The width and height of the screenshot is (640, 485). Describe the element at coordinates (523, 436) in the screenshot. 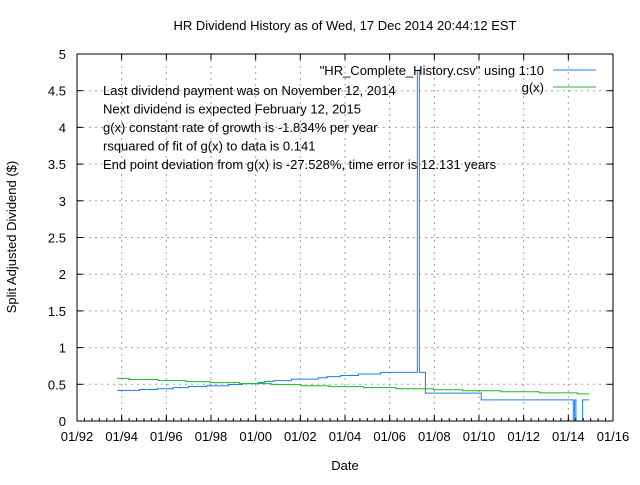

I see `x-tick-label: 01/12` at that location.